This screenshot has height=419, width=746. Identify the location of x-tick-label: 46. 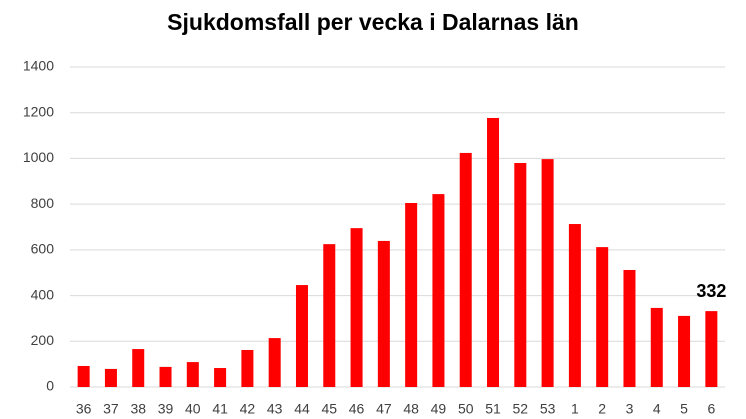
(357, 409).